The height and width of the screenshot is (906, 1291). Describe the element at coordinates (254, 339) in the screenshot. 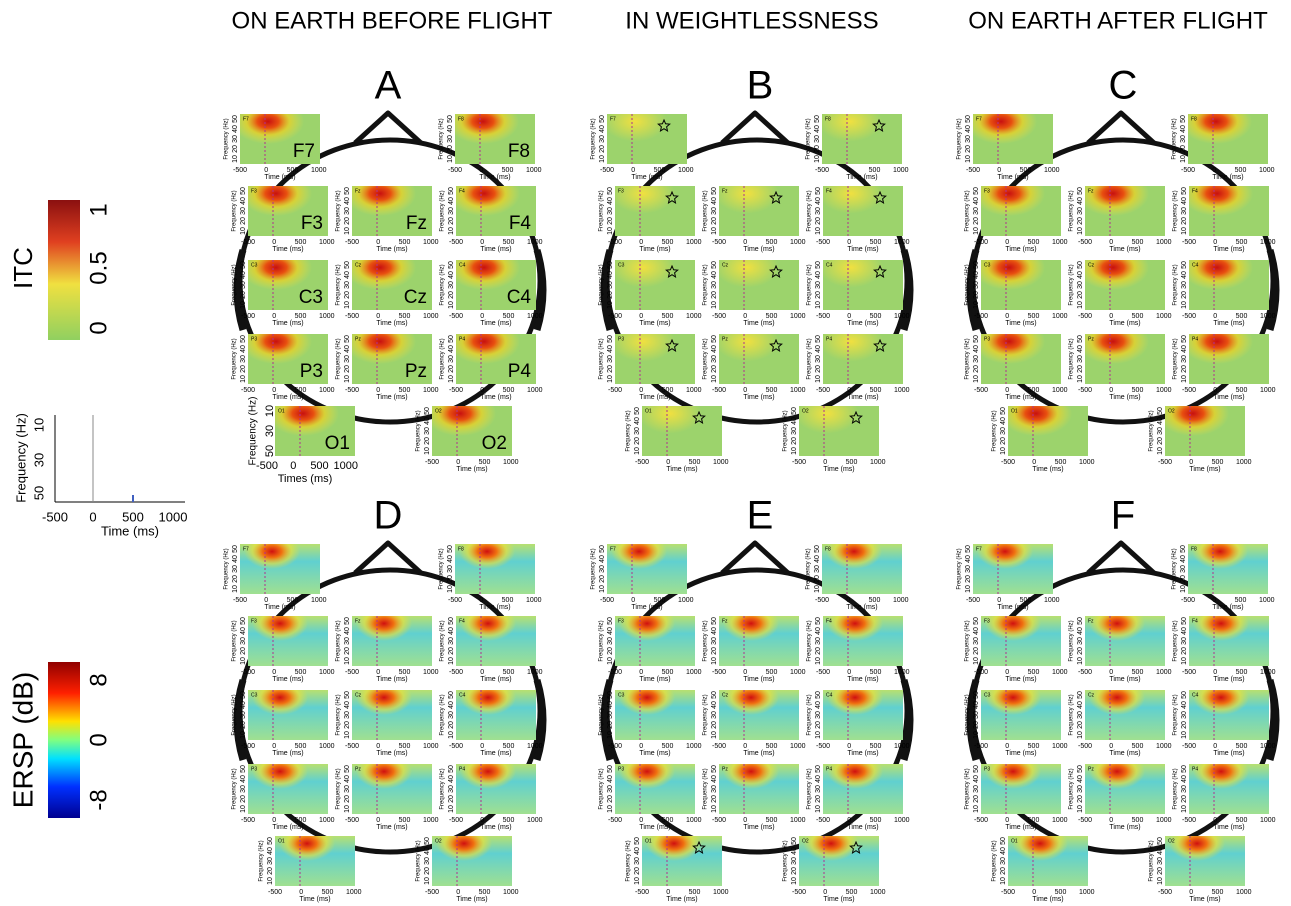

I see `electrode-tag: P3` at that location.